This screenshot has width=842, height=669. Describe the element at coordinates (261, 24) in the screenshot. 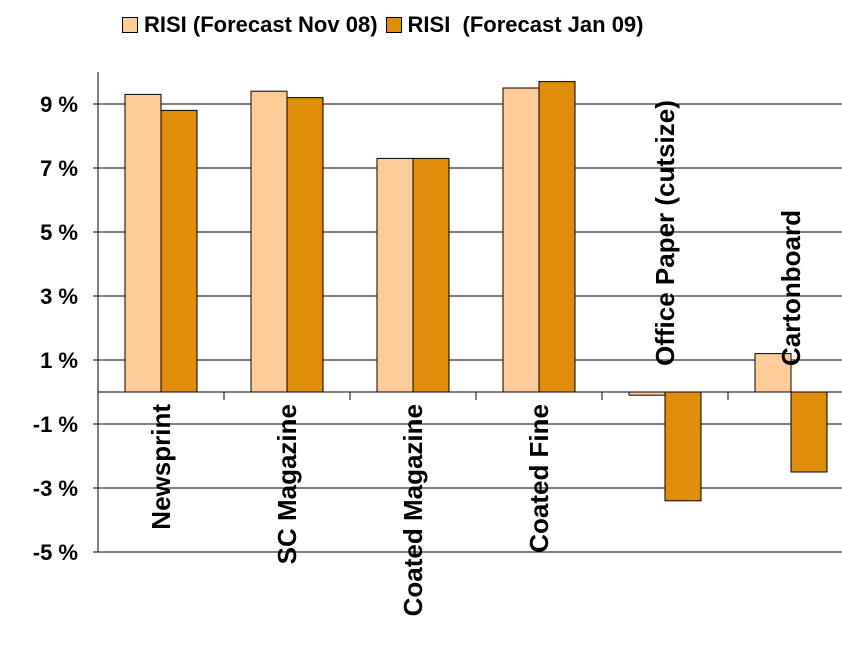

I see `legend-label-nov08: RISI (Forecast Nov 08)` at that location.